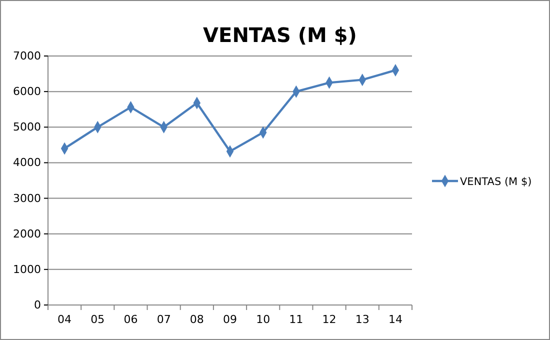  Describe the element at coordinates (280, 35) in the screenshot. I see `chart-title: VENTAS (M $)` at that location.